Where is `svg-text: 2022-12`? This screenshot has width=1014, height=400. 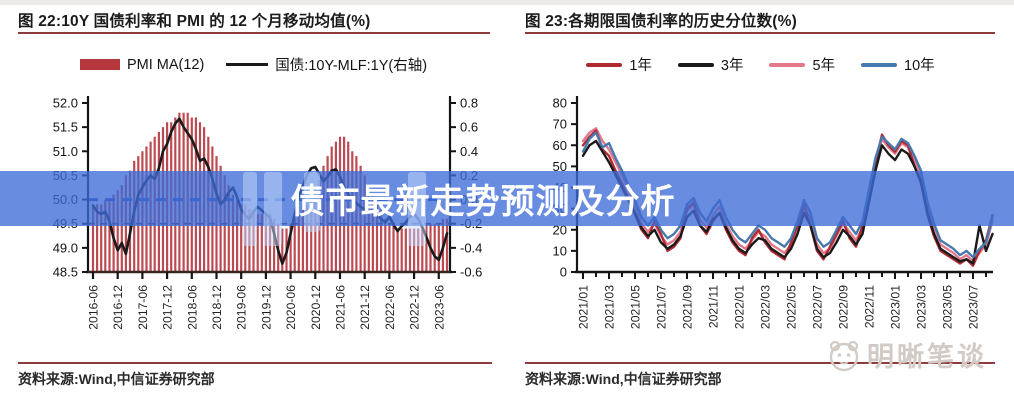
svg-text: 2022-12 is located at coordinates (415, 307).